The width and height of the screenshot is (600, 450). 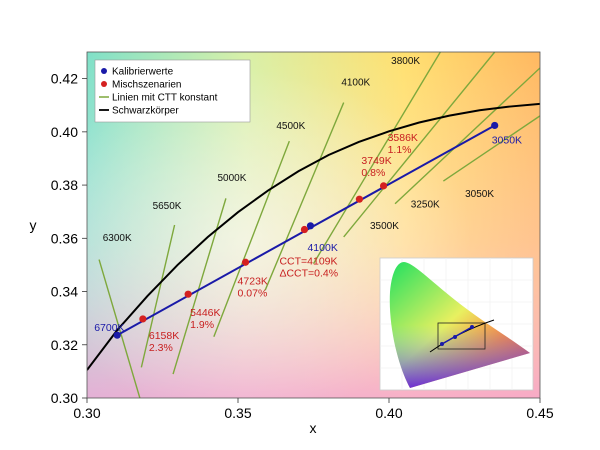 I want to click on mix-label: 0.8%, so click(x=373, y=173).